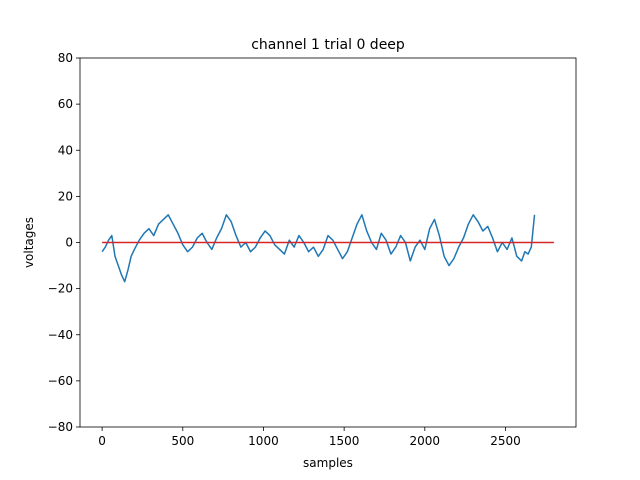 The image size is (640, 480). What do you see at coordinates (425, 441) in the screenshot?
I see `x-tick-label: 2000` at bounding box center [425, 441].